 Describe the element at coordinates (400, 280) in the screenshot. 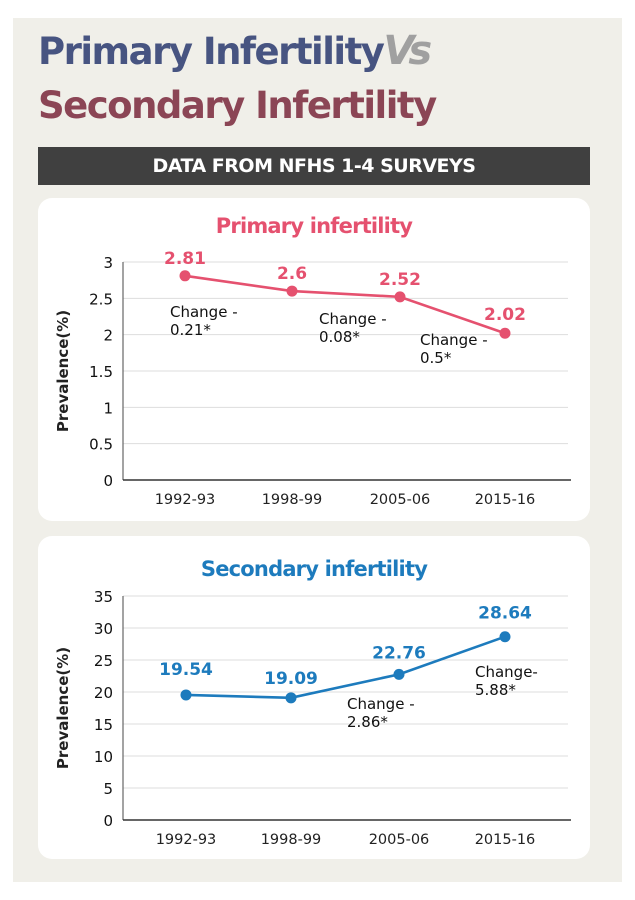

I see `data-label: 2.52` at that location.